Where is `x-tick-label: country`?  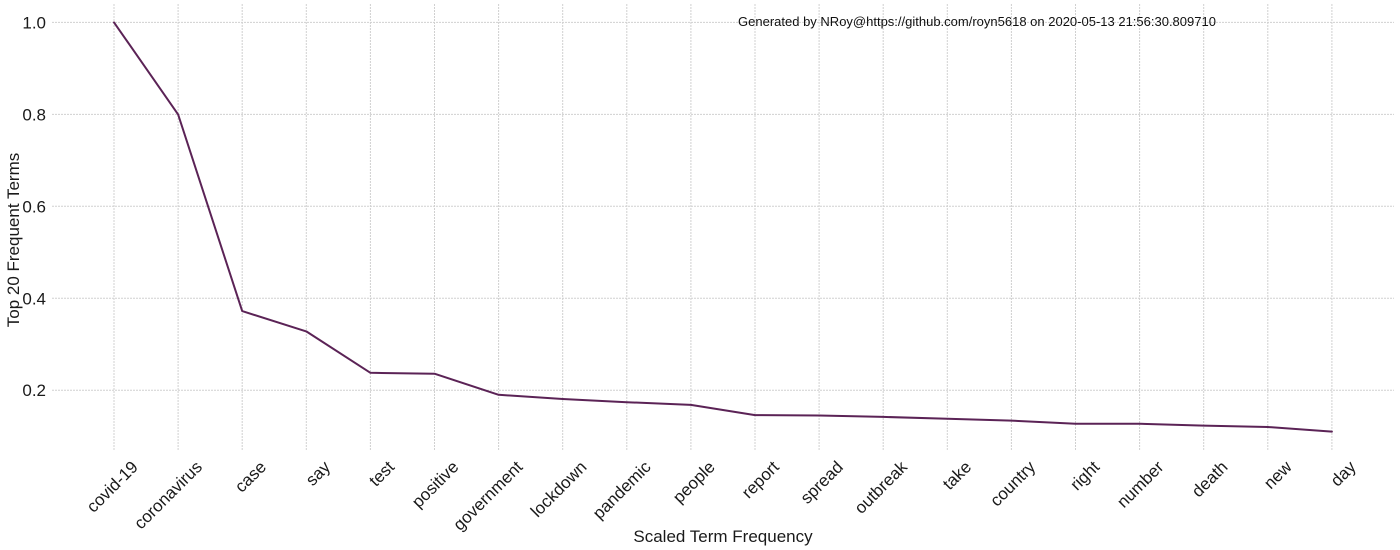 x-tick-label: country is located at coordinates (1012, 483).